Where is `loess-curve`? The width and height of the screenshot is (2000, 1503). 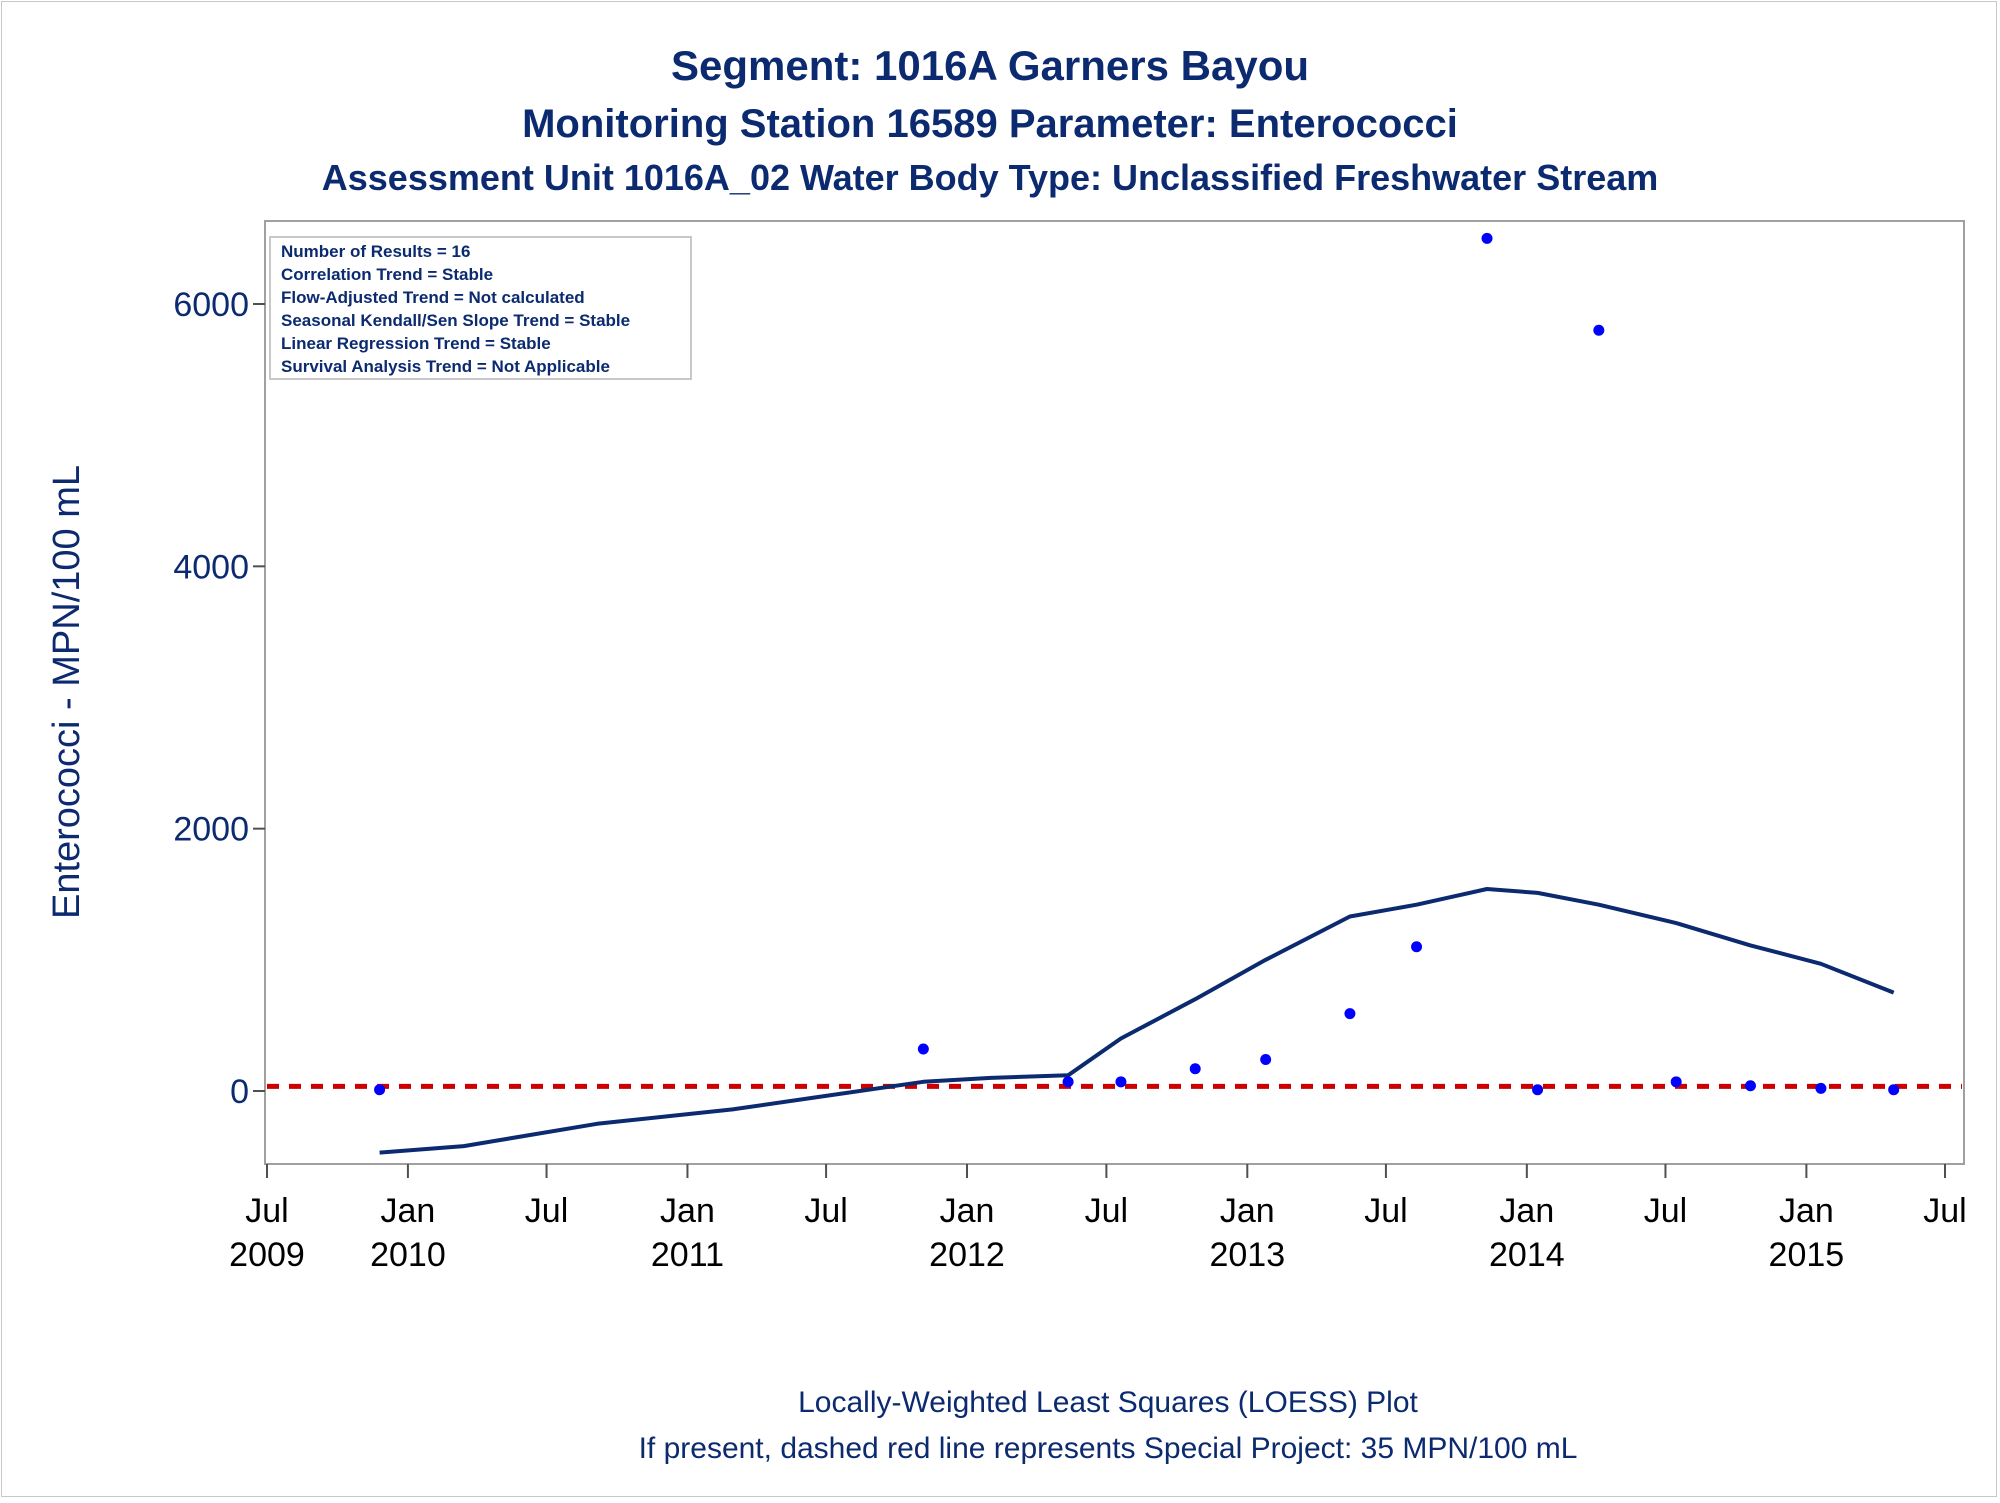 loess-curve is located at coordinates (1137, 1021).